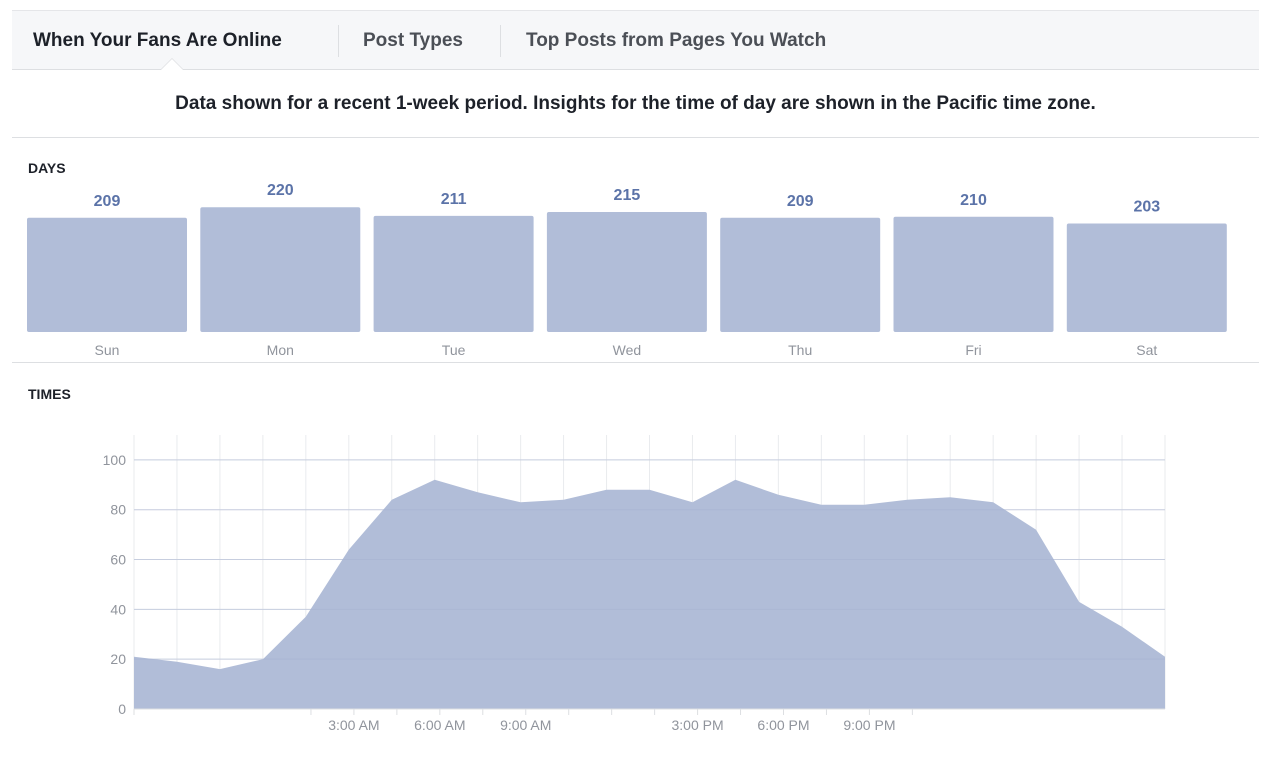  I want to click on tab-post-types: Post Types, so click(413, 40).